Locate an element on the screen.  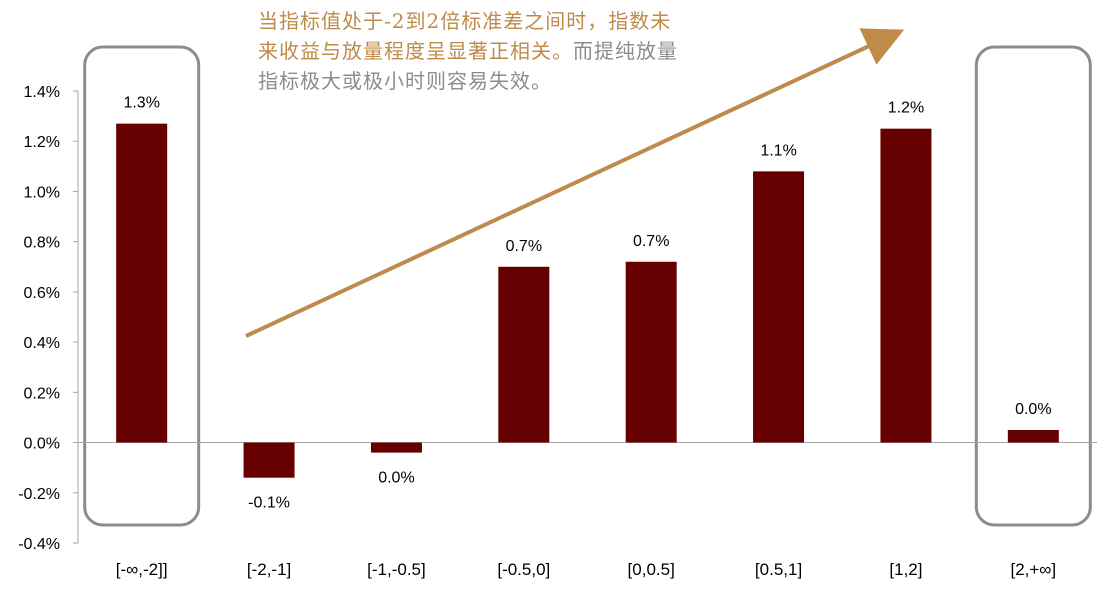
y-tick-label: -0.2% is located at coordinates (39, 494).